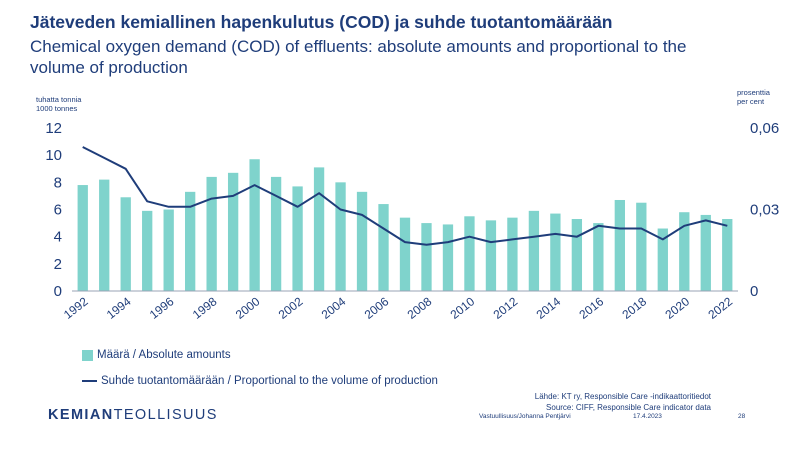  Describe the element at coordinates (81, 415) in the screenshot. I see `logo-bold-part: KEMIAN` at that location.